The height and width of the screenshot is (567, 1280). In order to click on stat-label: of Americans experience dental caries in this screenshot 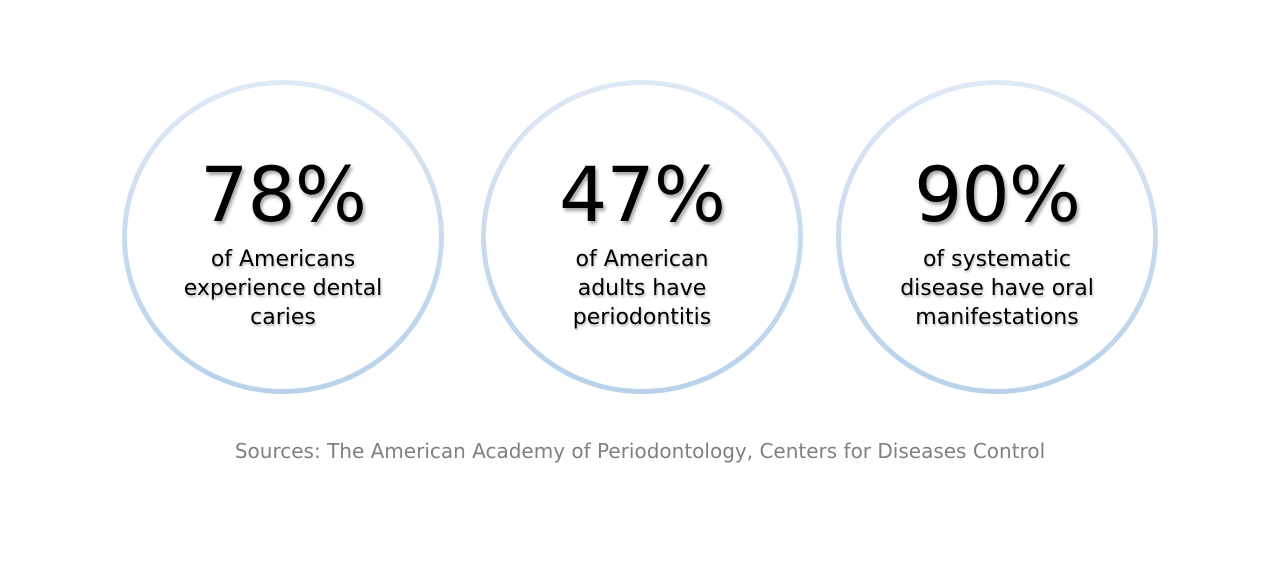, I will do `click(283, 288)`.